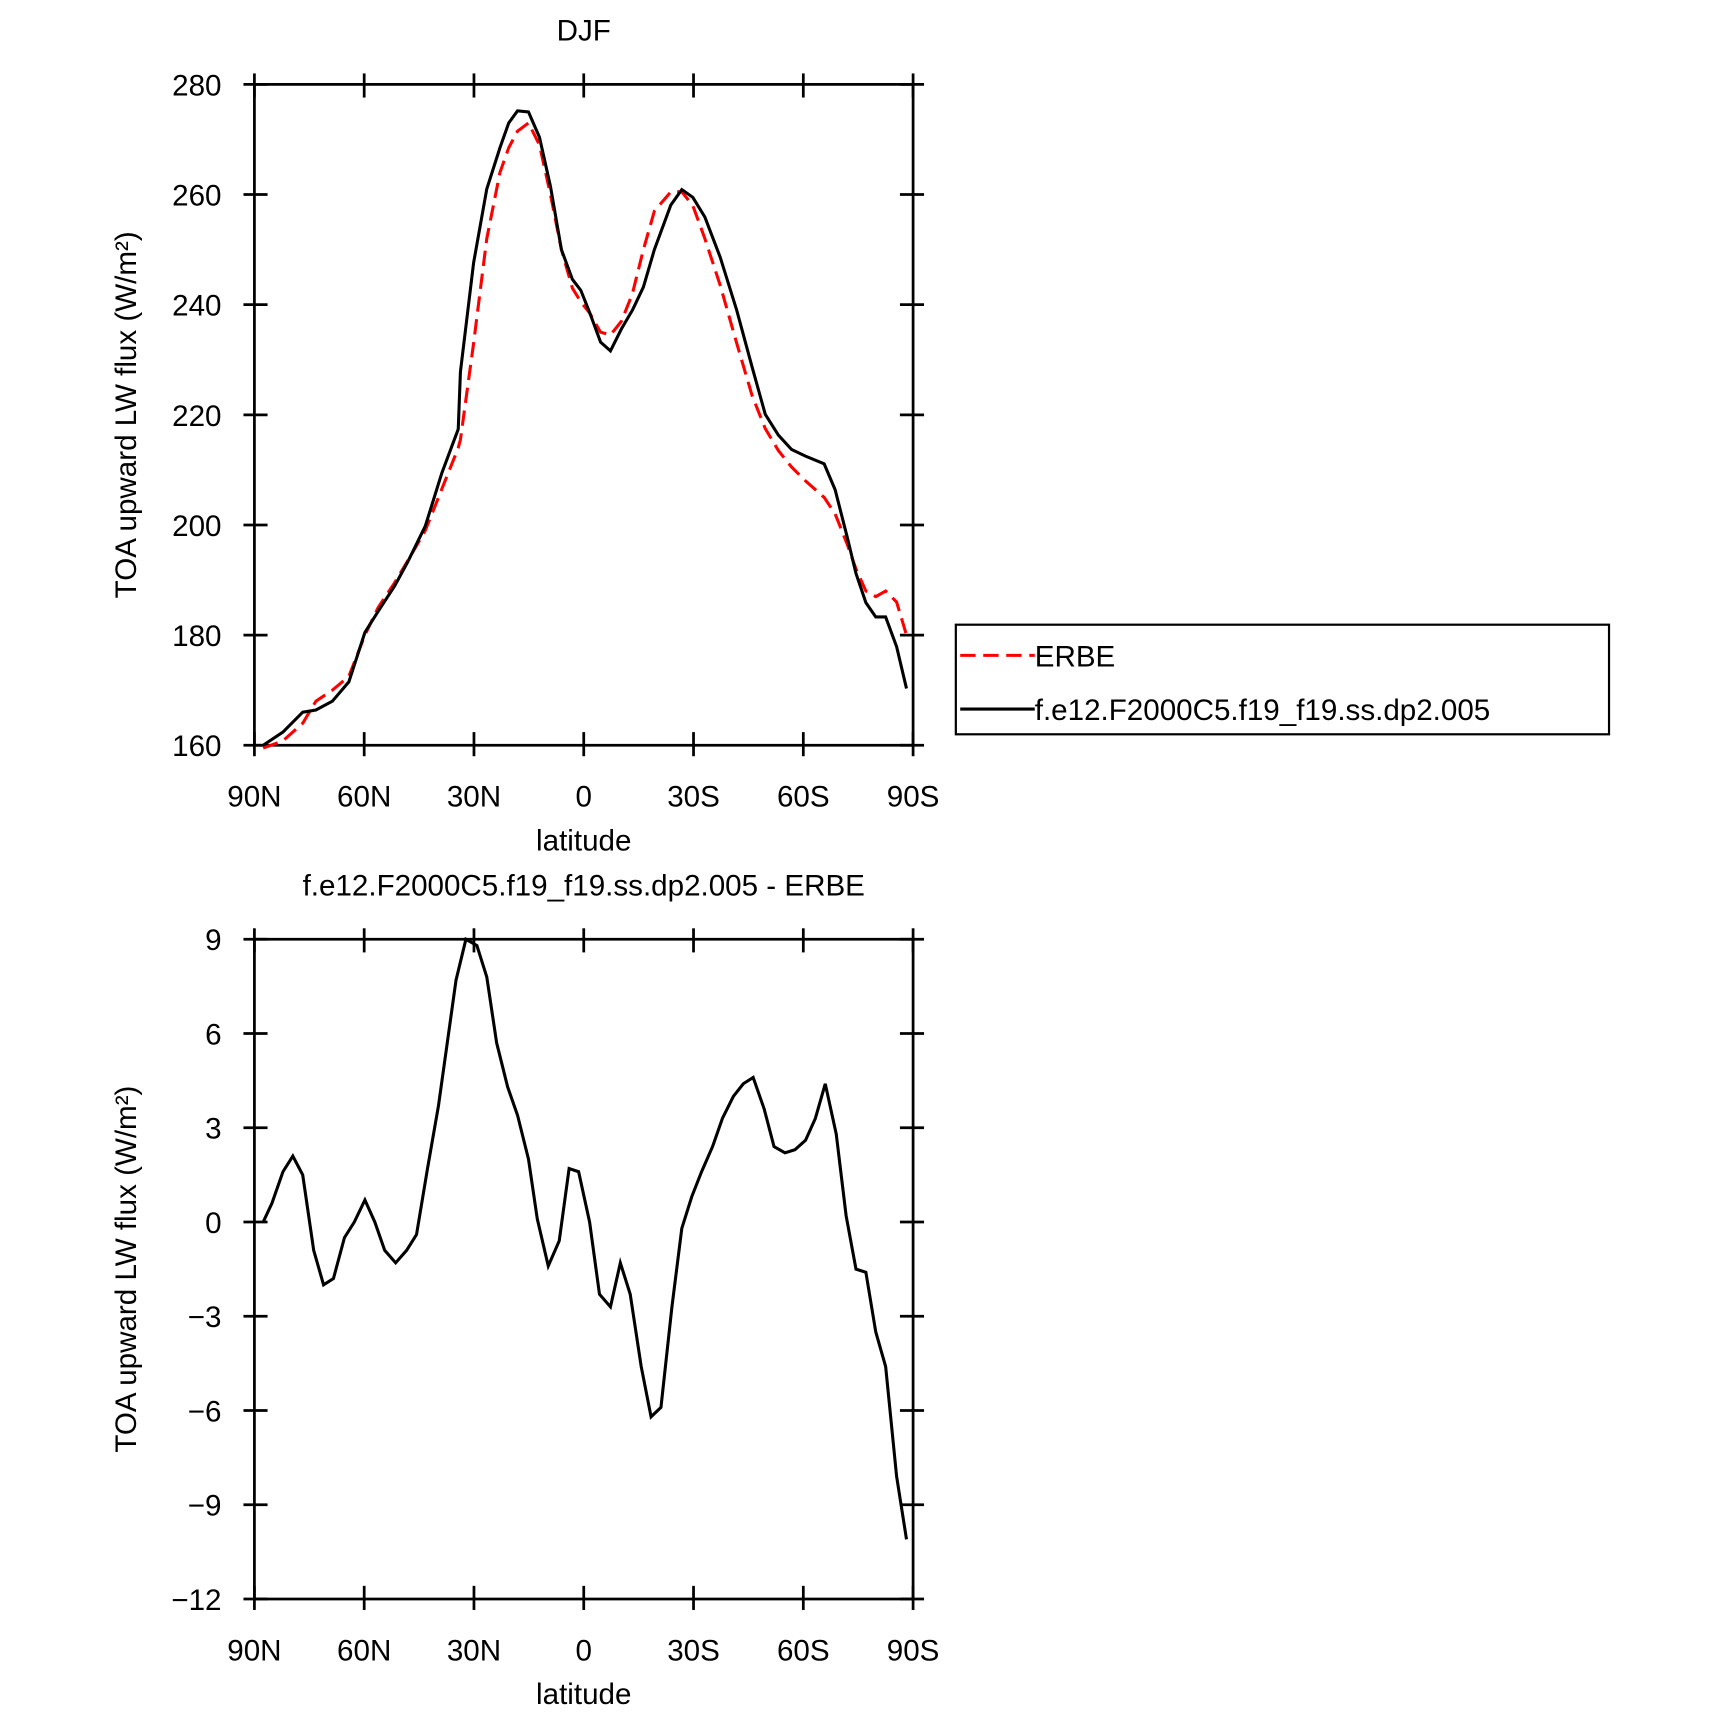 Image resolution: width=1710 pixels, height=1713 pixels. I want to click on y-tick-label: 280, so click(196, 85).